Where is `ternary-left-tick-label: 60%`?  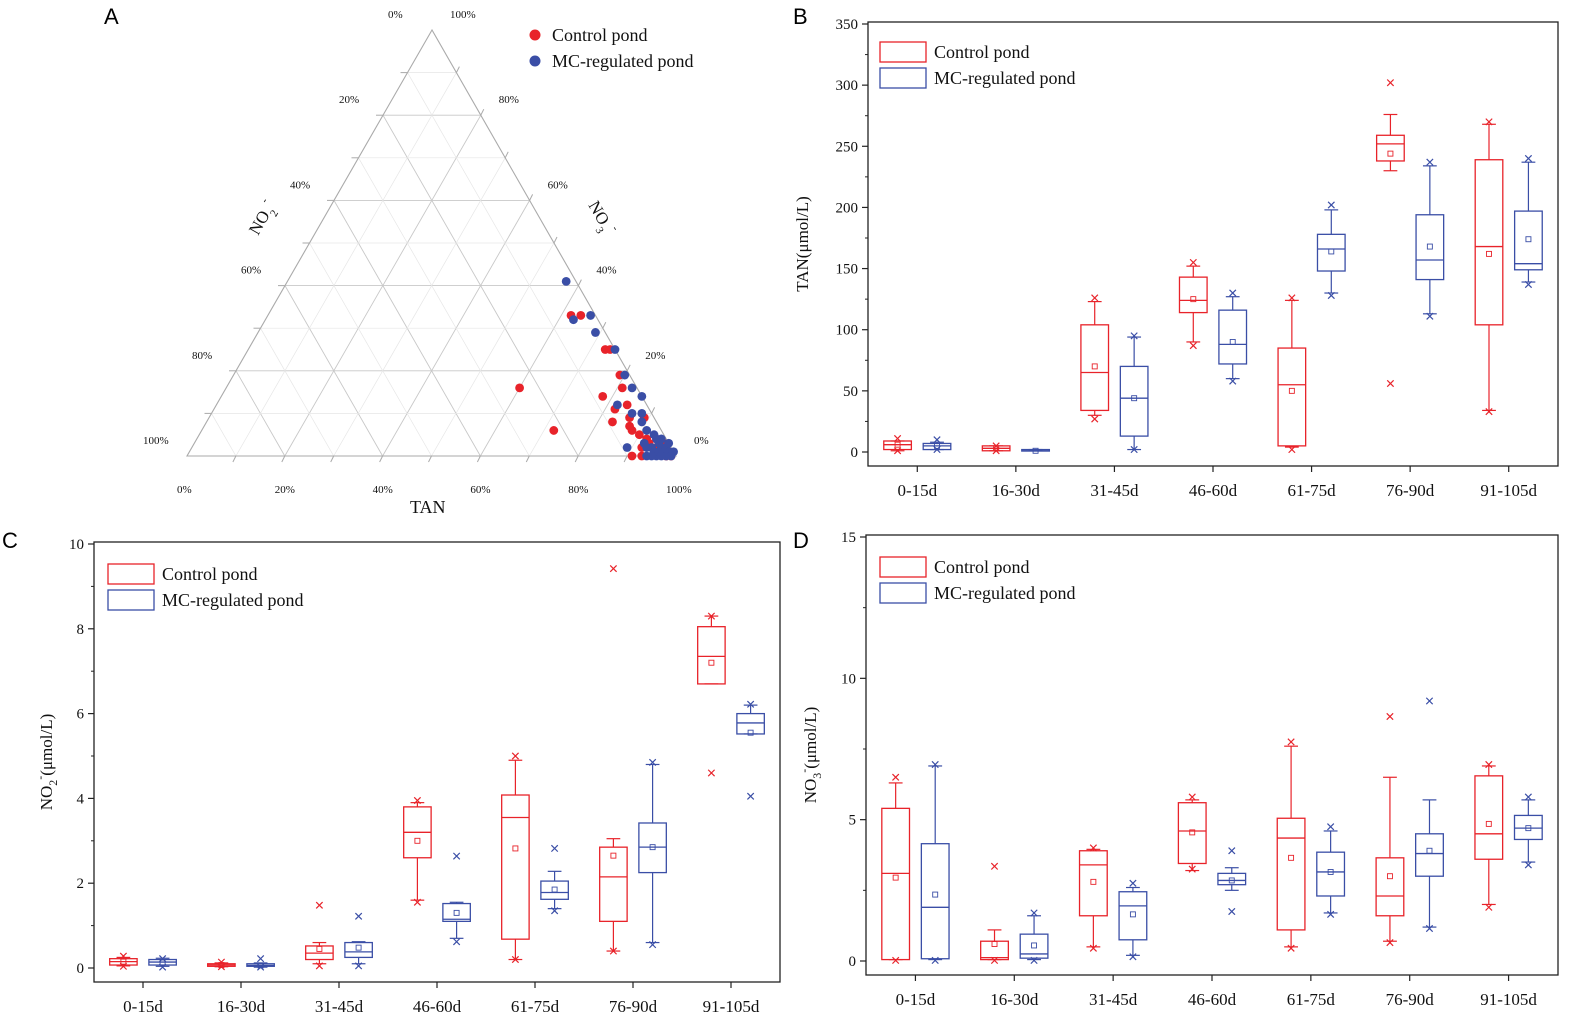 ternary-left-tick-label: 60% is located at coordinates (251, 271).